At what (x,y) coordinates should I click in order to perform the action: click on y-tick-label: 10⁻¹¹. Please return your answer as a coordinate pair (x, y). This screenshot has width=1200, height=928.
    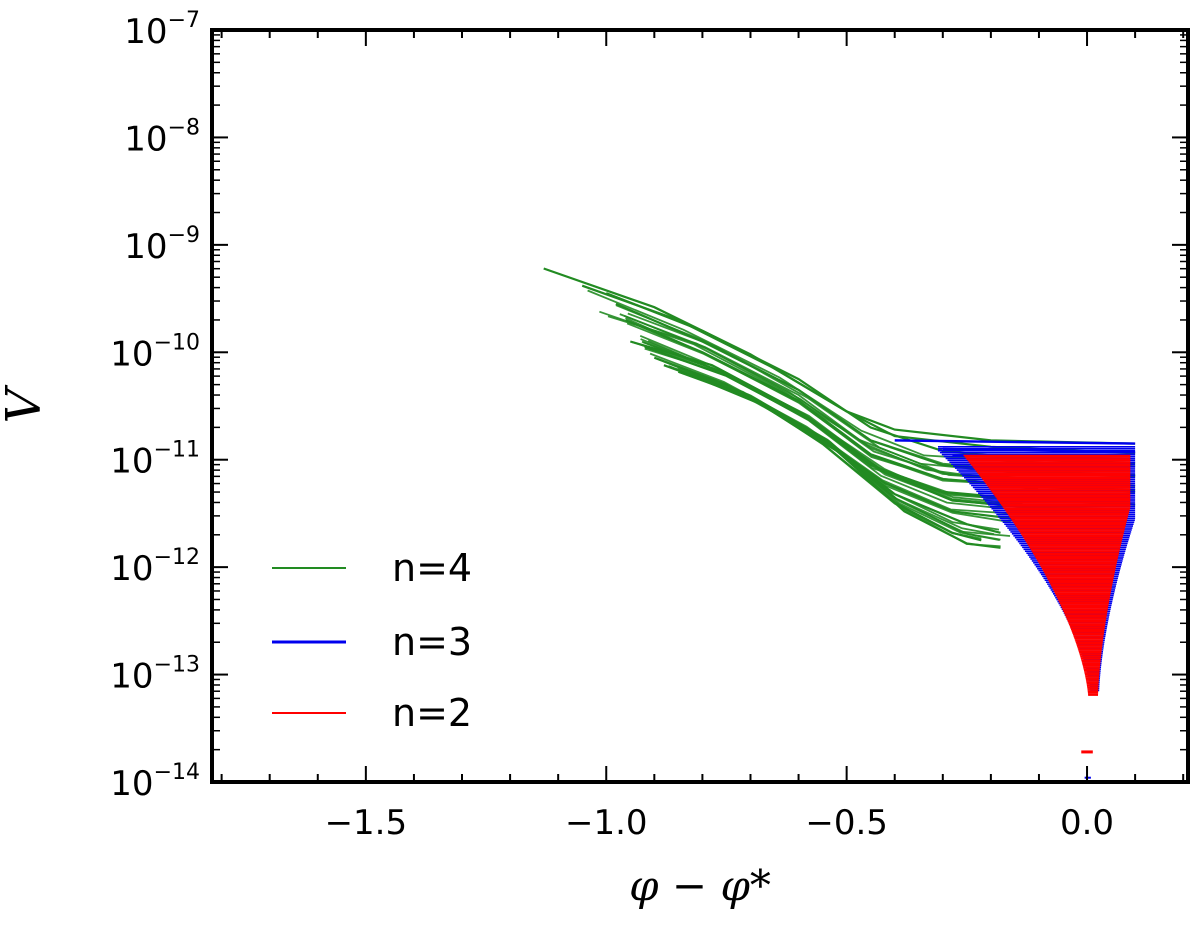
    Looking at the image, I should click on (155, 460).